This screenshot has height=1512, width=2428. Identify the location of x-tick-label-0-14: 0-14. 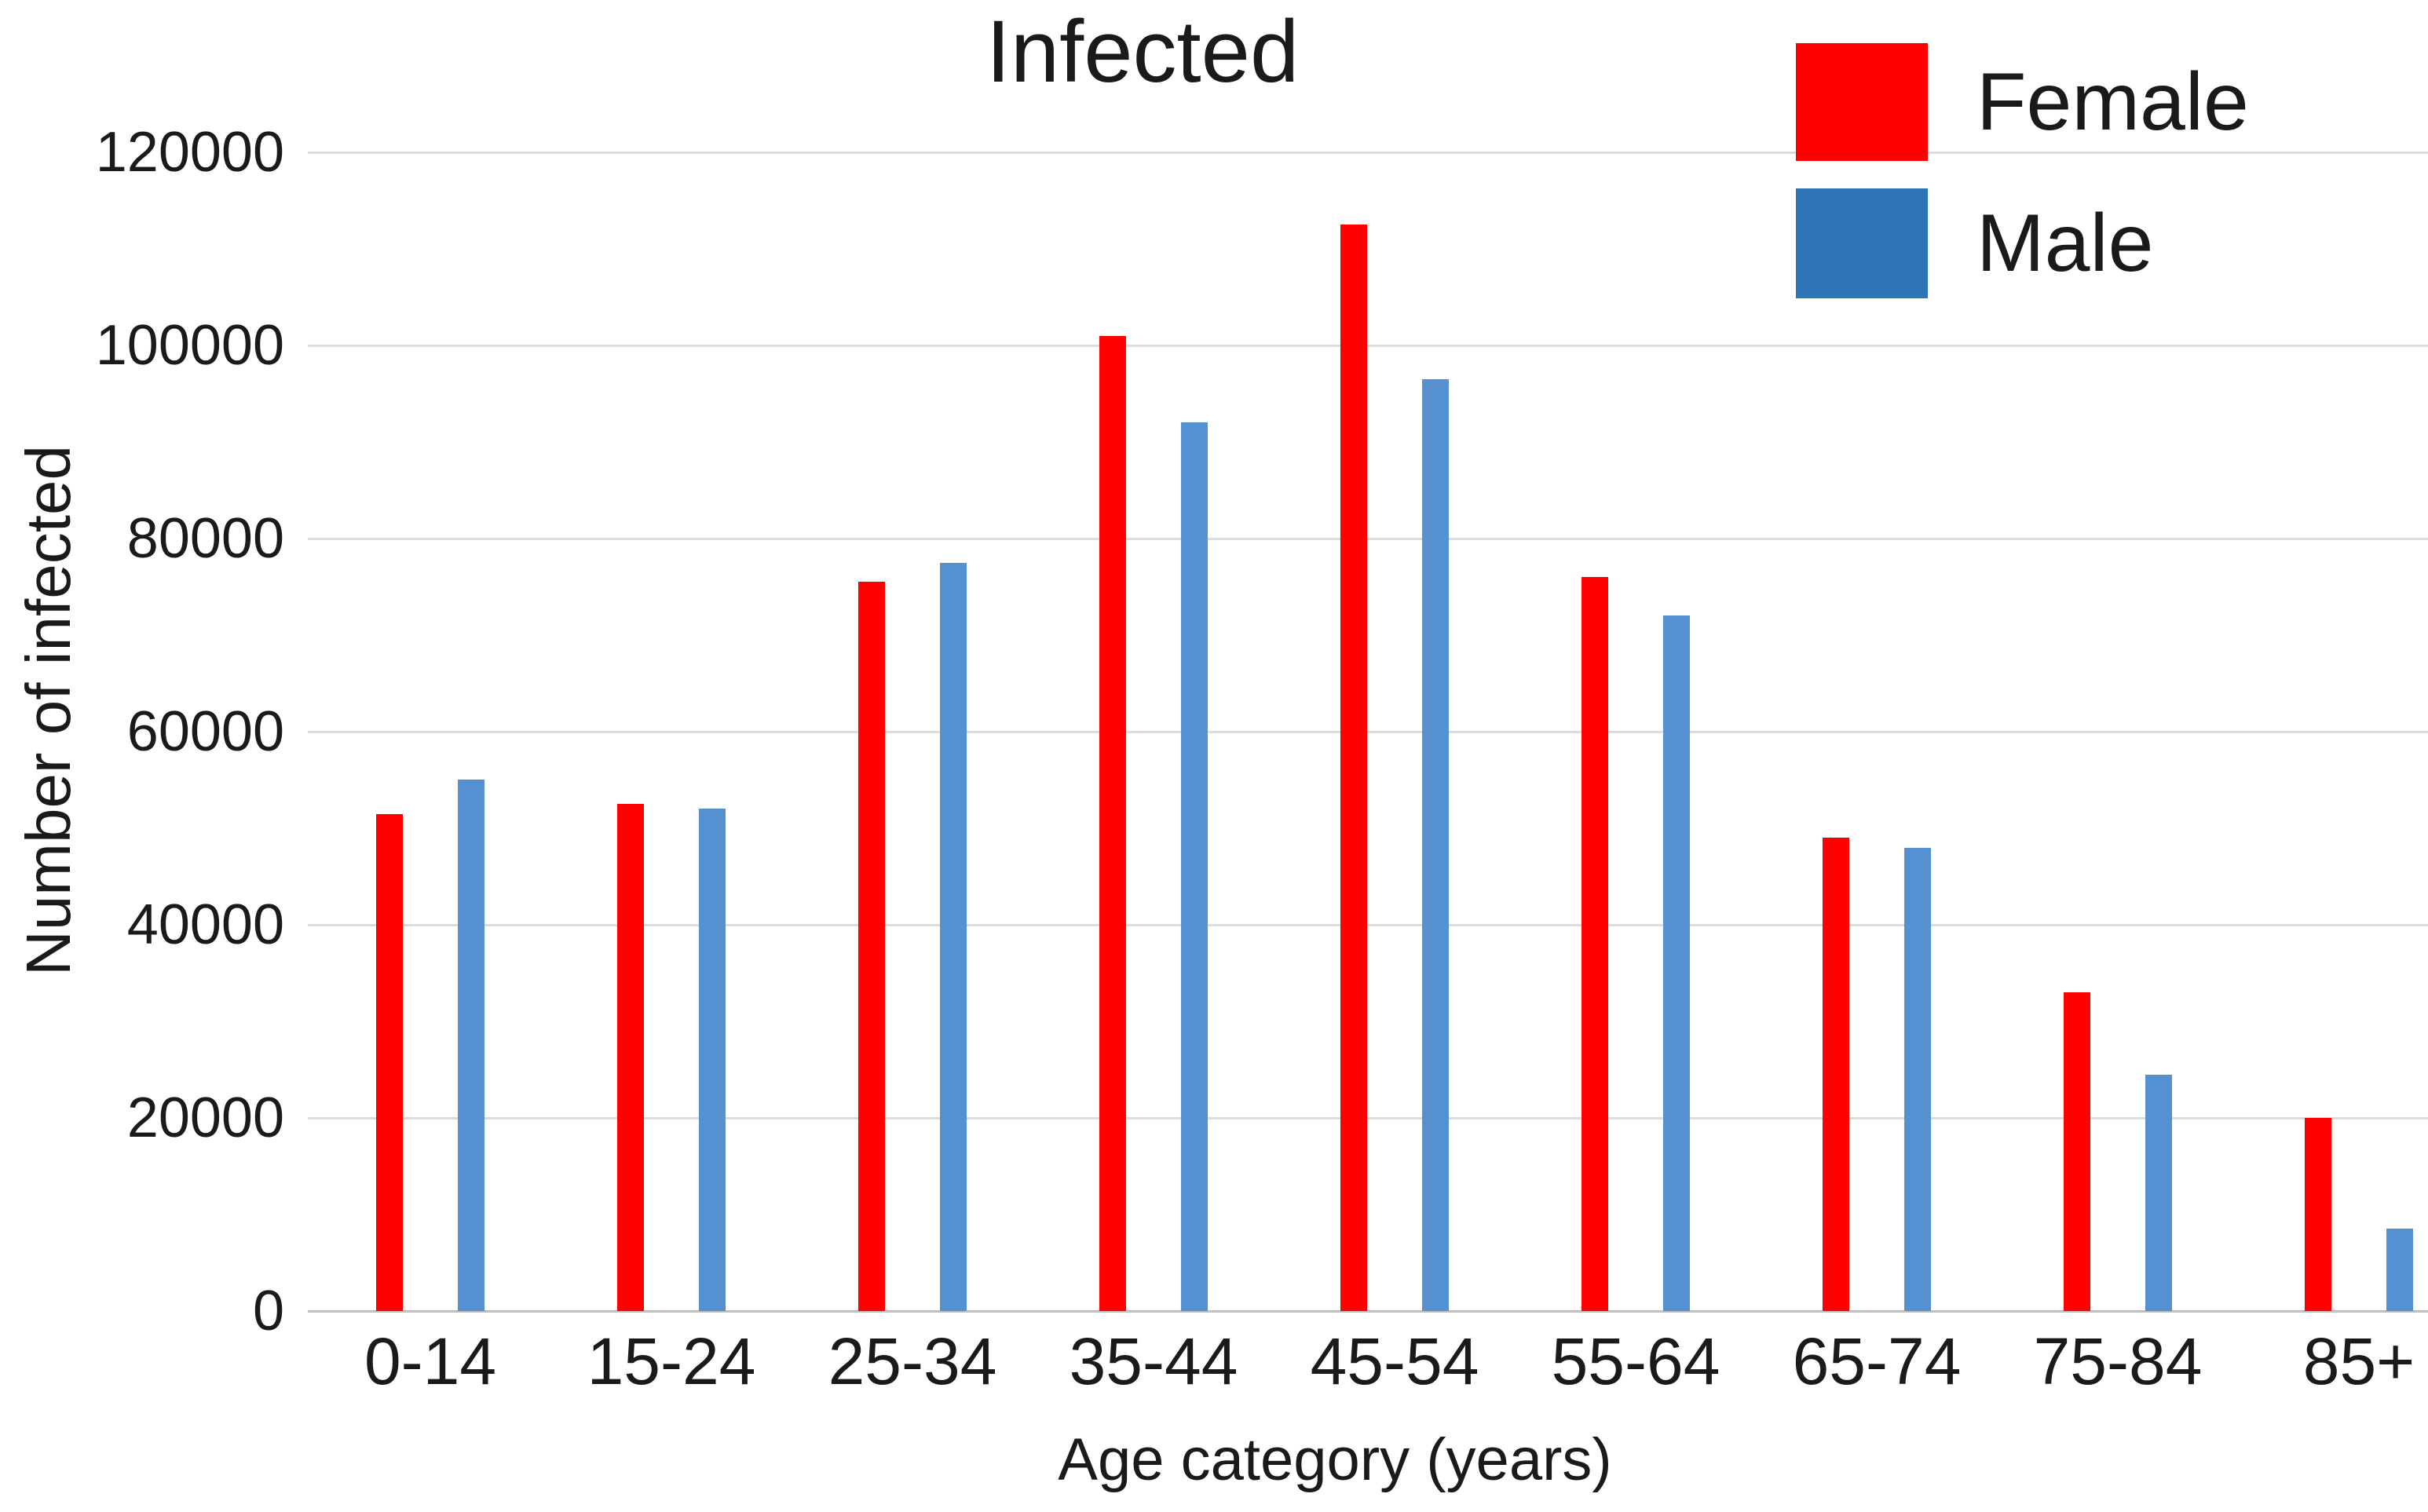
(430, 1361).